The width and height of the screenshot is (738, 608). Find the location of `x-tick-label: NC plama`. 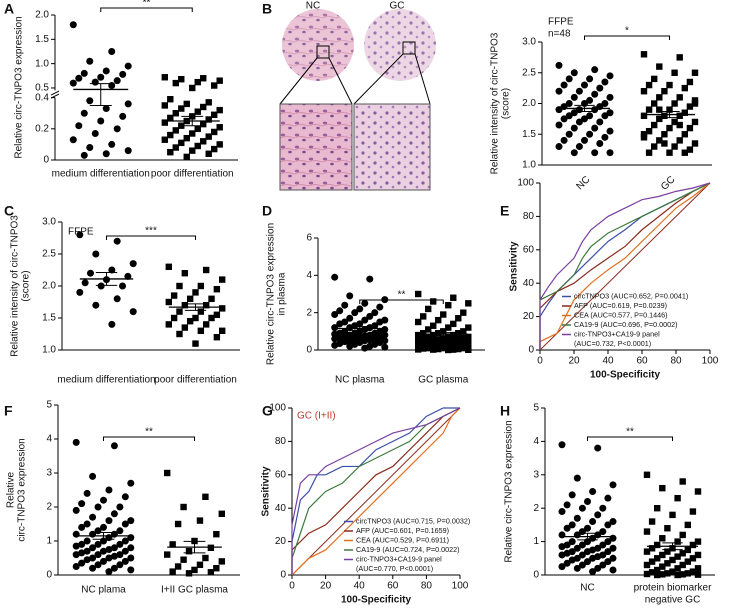

x-tick-label: NC plama is located at coordinates (103, 590).